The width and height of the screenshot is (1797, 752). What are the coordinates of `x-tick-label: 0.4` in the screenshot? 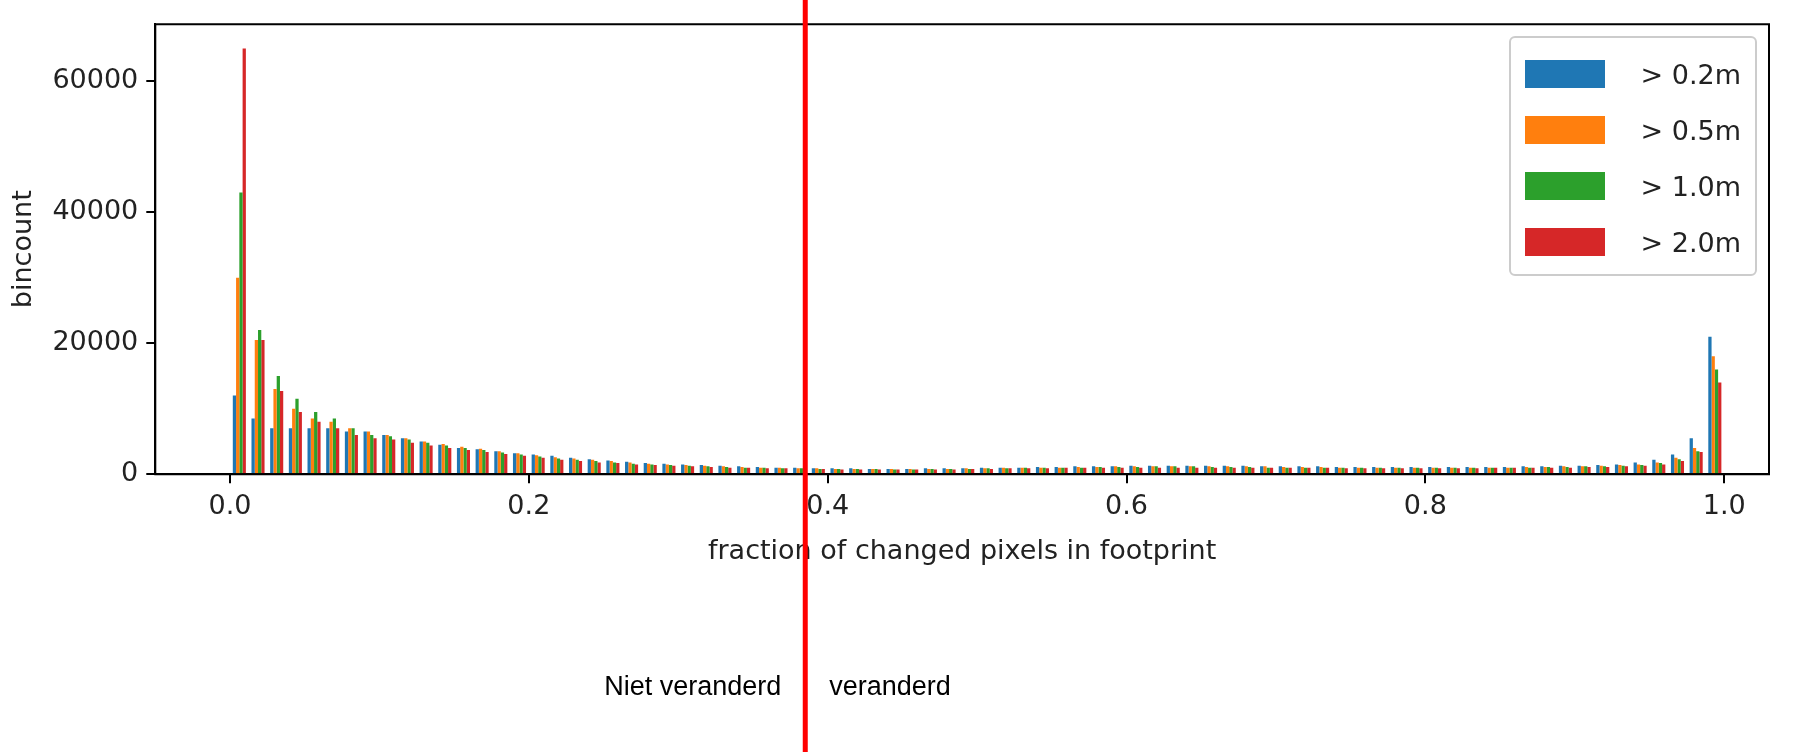 It's located at (828, 505).